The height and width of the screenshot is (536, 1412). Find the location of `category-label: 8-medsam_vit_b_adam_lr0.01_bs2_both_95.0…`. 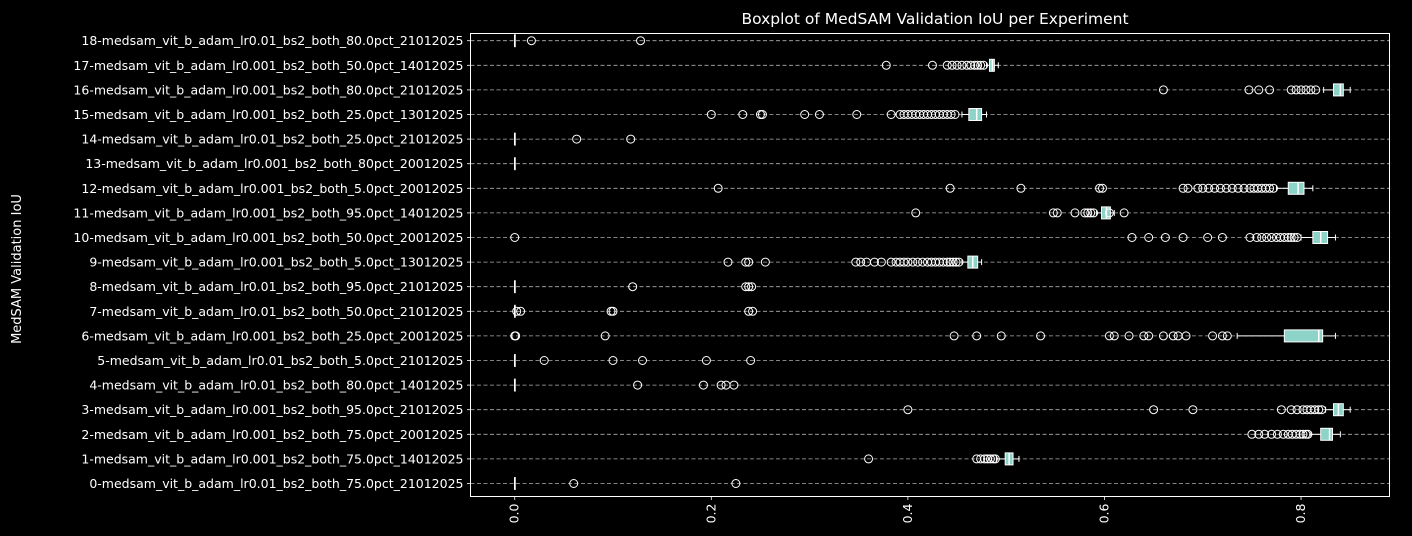

category-label: 8-medsam_vit_b_adam_lr0.01_bs2_both_95.0… is located at coordinates (276, 286).